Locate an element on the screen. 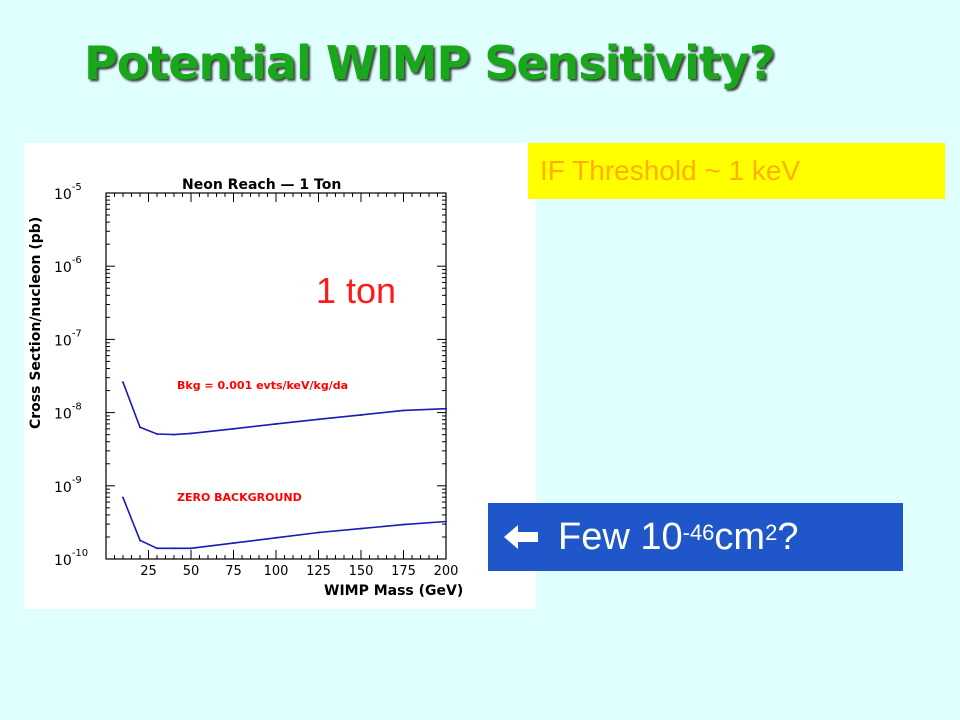 Image resolution: width=960 pixels, height=720 pixels. callout-unit-exponent: 2 is located at coordinates (771, 532).